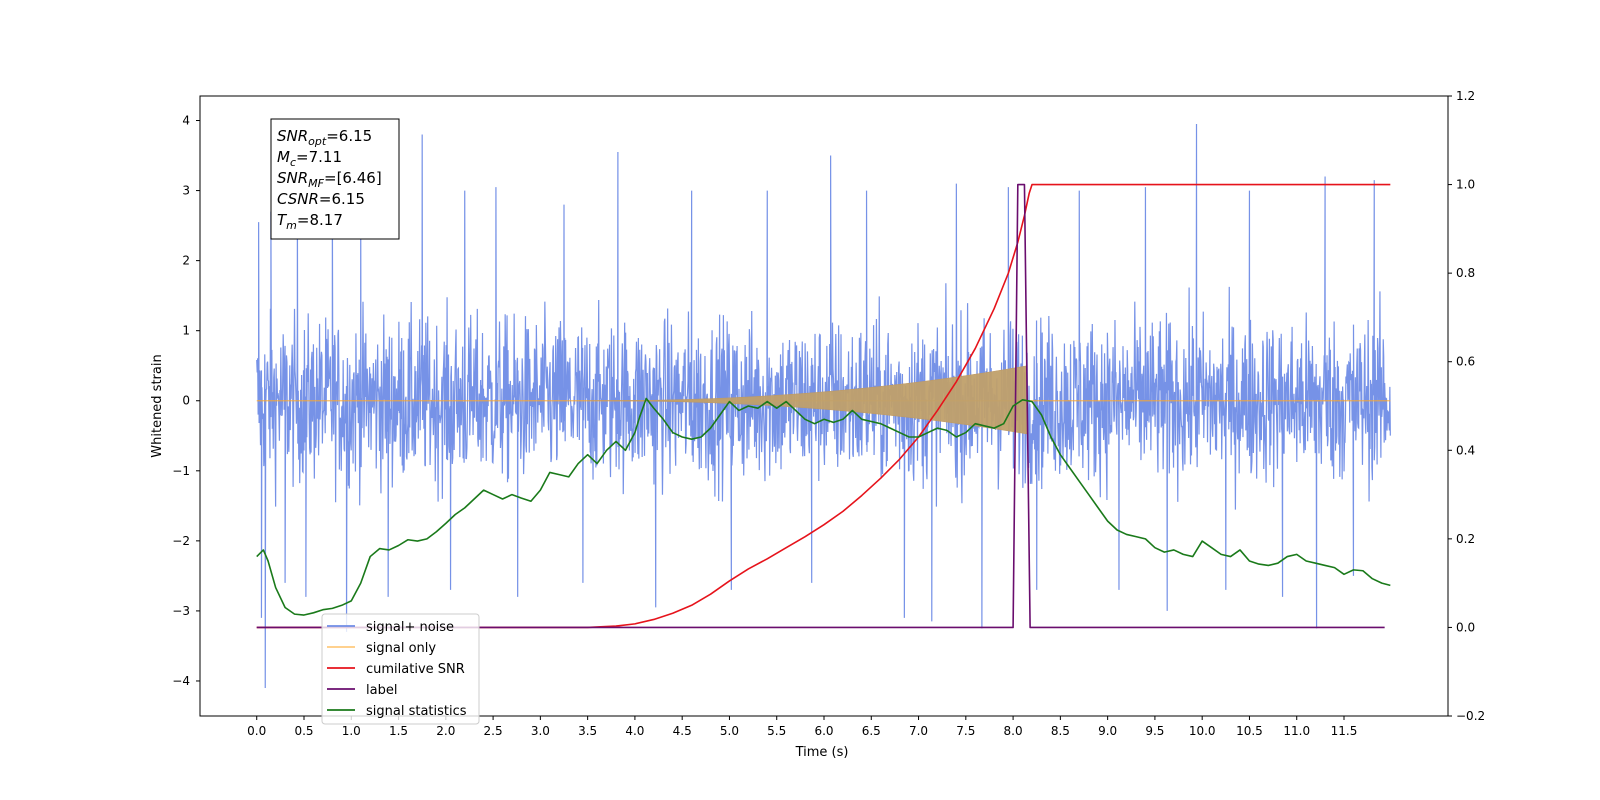  I want to click on y-tick-label: 0, so click(186, 401).